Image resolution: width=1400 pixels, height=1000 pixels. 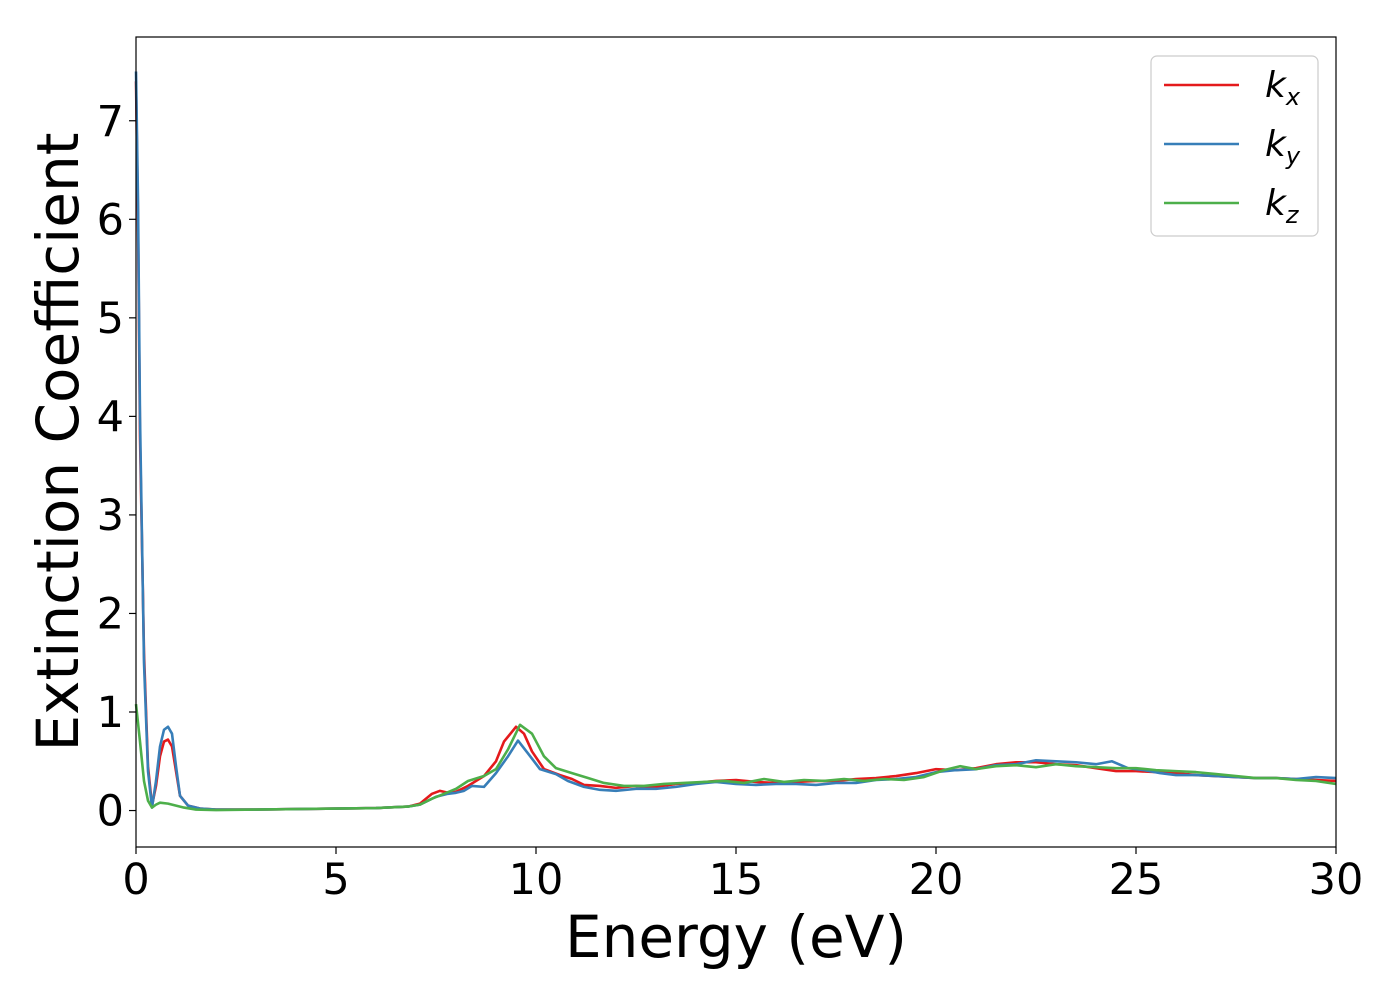 What do you see at coordinates (736, 880) in the screenshot?
I see `x-tick-label: 15` at bounding box center [736, 880].